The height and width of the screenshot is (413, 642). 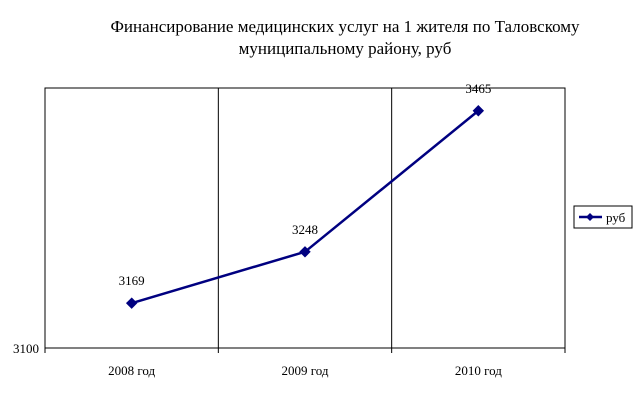 What do you see at coordinates (478, 88) in the screenshot?
I see `data-label: 3465` at bounding box center [478, 88].